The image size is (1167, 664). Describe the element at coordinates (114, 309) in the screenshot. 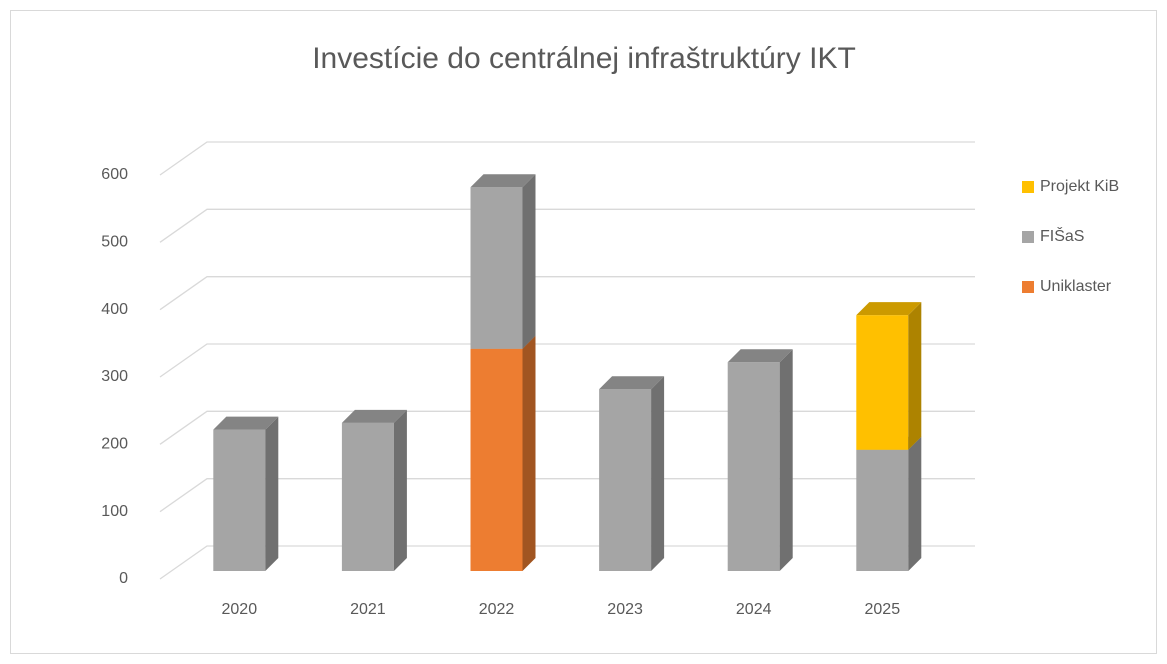

I see `y-tick-label: 400` at that location.